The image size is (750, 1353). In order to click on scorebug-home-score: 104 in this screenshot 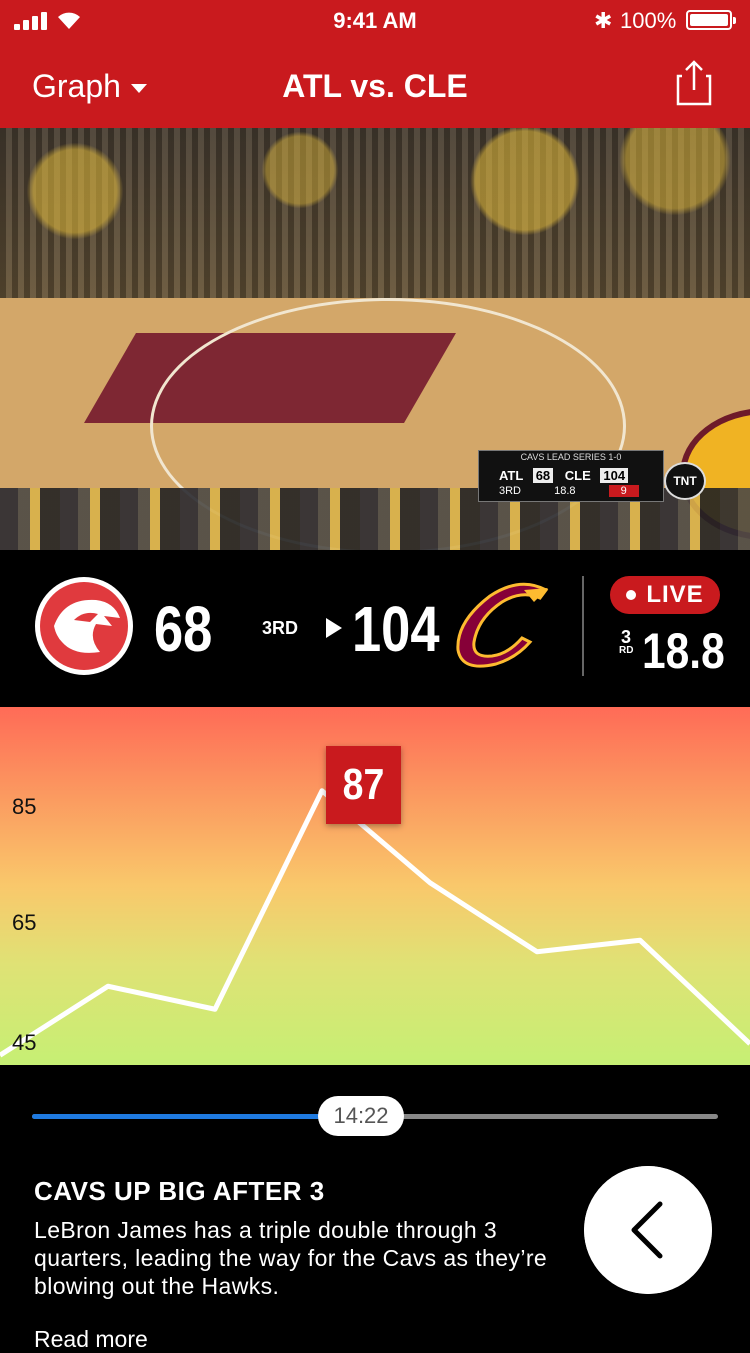, I will do `click(614, 475)`.